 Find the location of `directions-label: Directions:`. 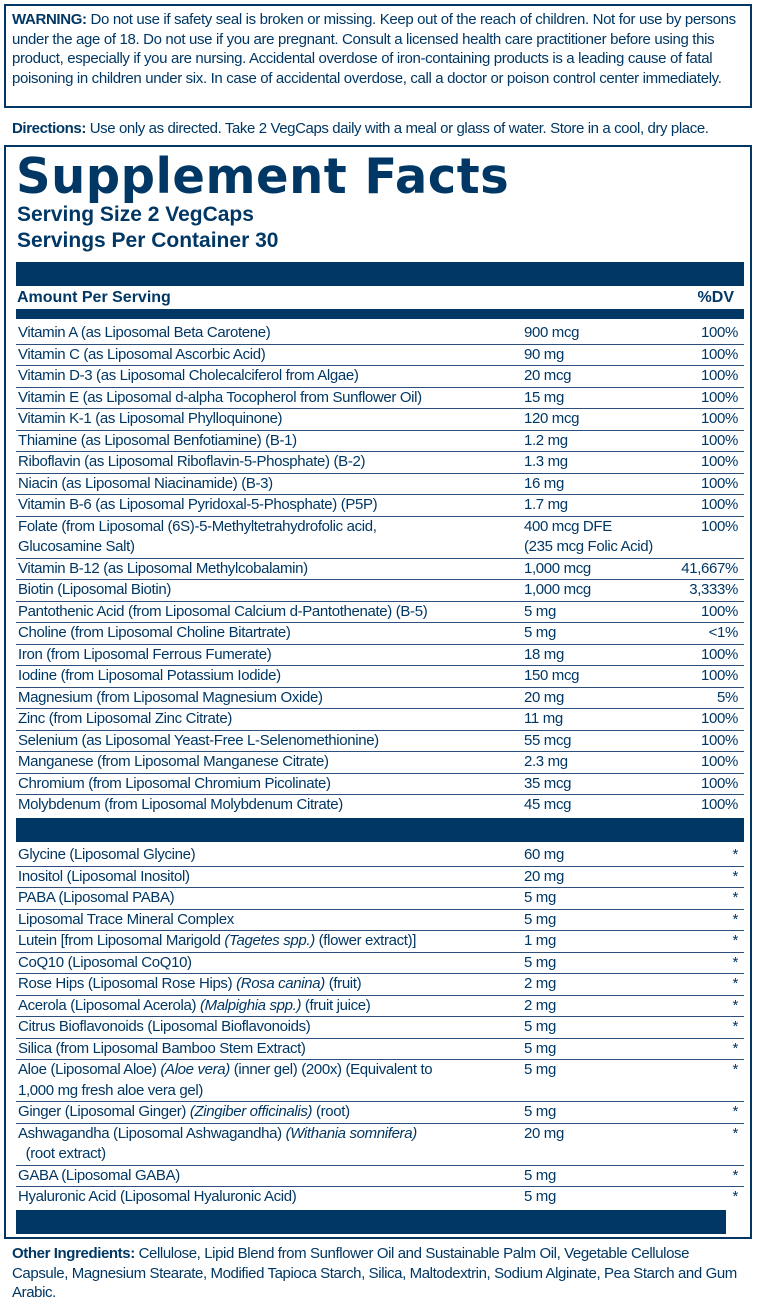

directions-label: Directions: is located at coordinates (49, 128).